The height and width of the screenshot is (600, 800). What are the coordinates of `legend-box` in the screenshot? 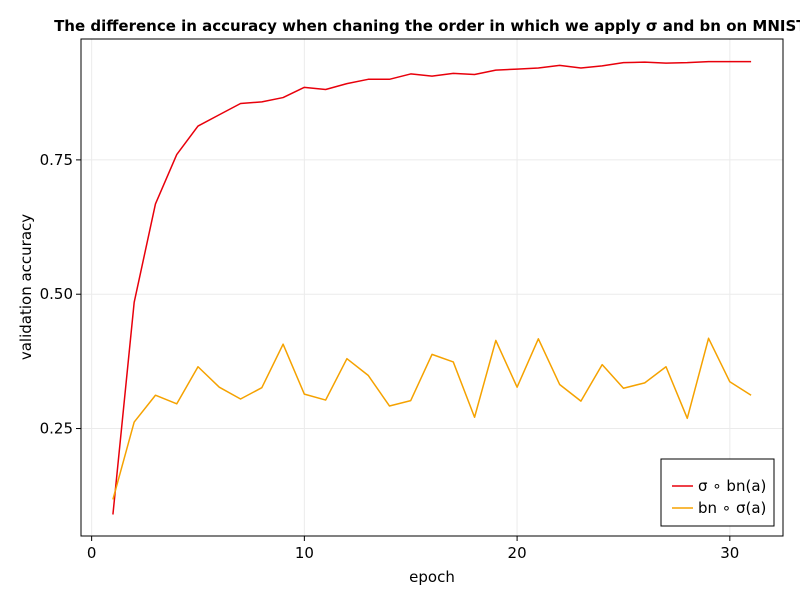 It's located at (717, 492).